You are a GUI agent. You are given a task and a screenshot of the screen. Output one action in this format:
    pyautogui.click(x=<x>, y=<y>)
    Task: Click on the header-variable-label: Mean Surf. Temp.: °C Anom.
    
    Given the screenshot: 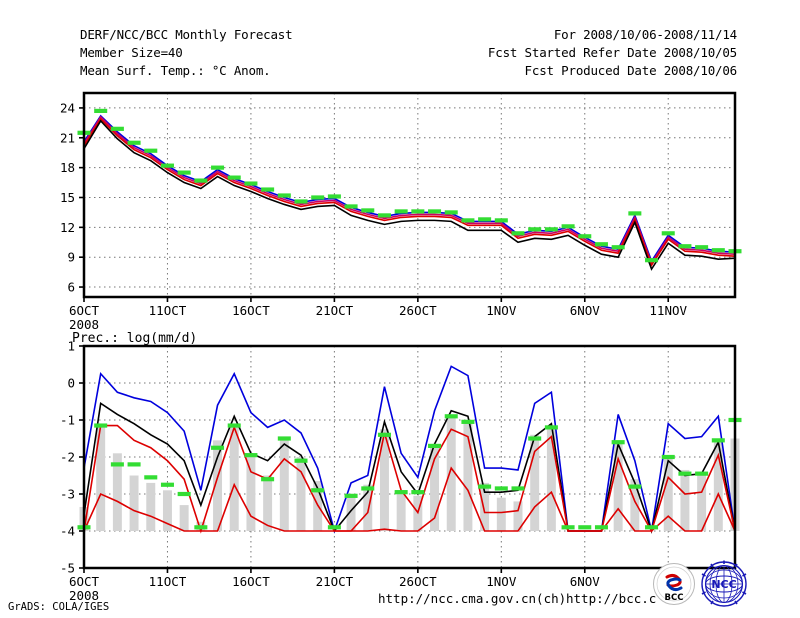 What is the action you would take?
    pyautogui.click(x=175, y=70)
    